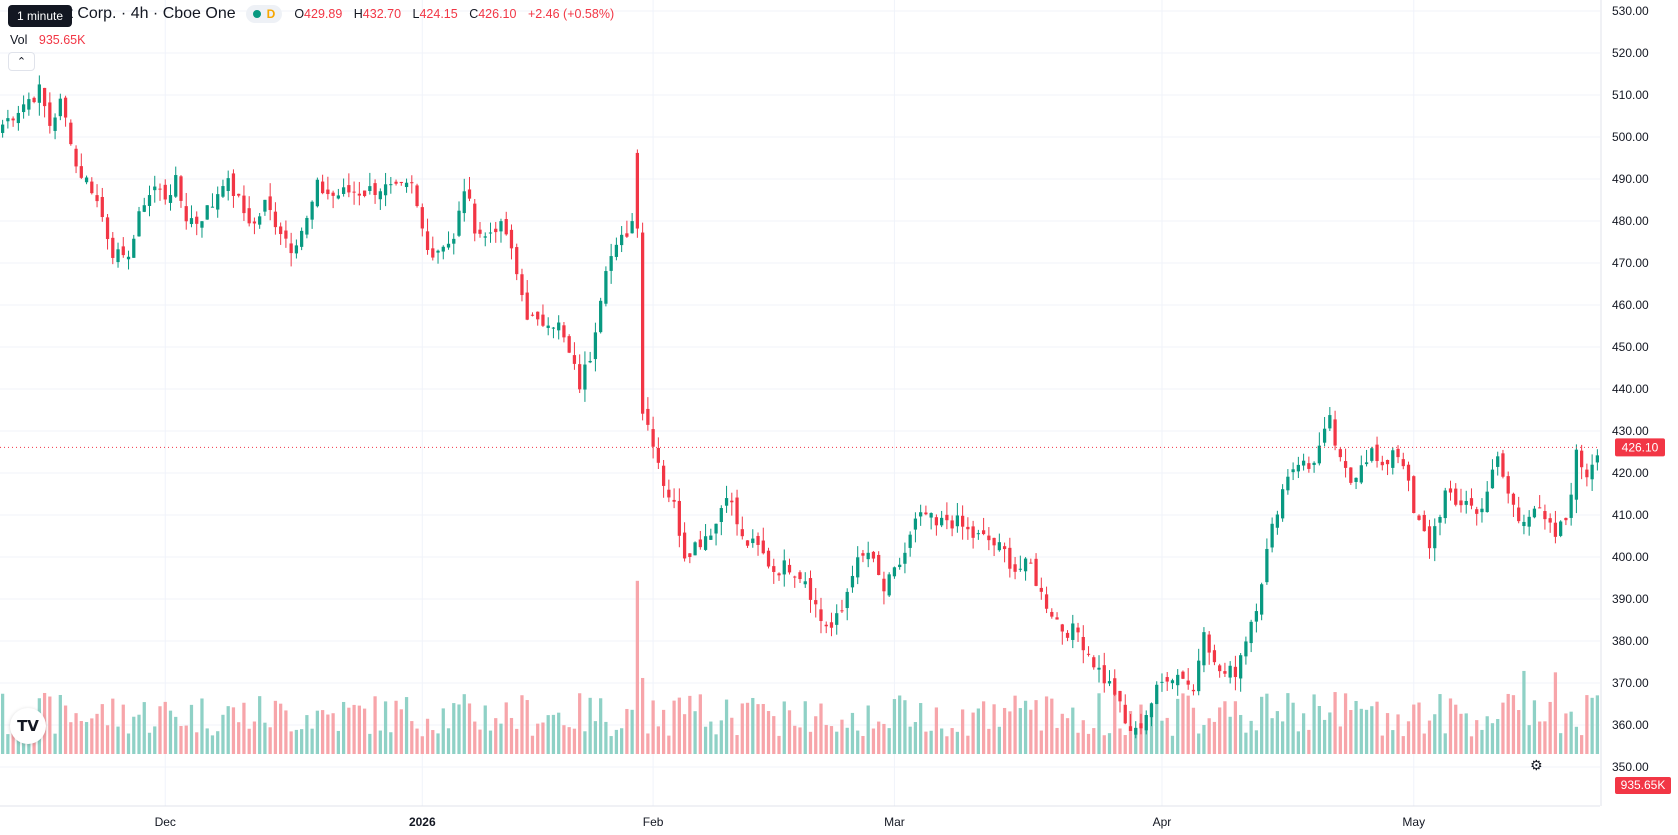 The image size is (1678, 835). Describe the element at coordinates (28, 726) in the screenshot. I see `tradingview-logo: TV` at that location.